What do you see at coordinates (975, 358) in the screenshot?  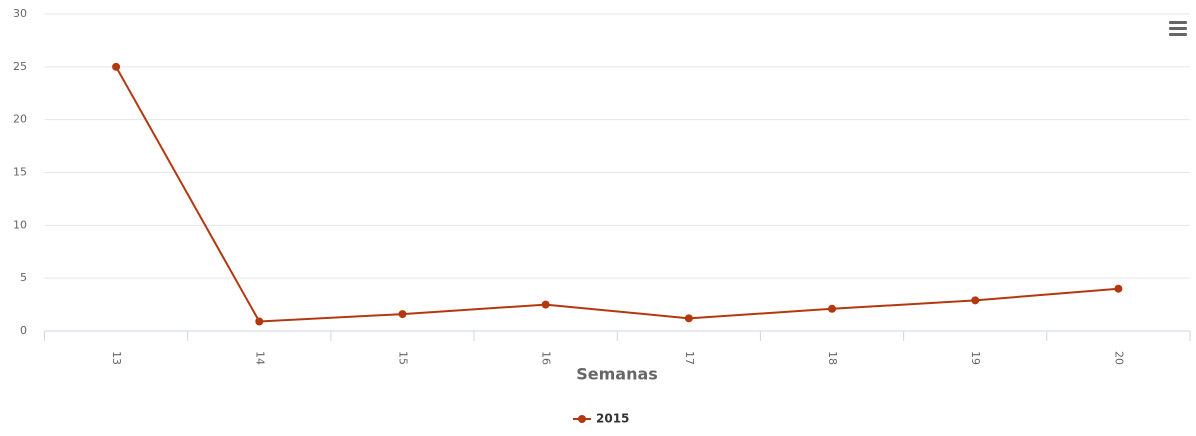 I see `x-tick-label: 19` at bounding box center [975, 358].